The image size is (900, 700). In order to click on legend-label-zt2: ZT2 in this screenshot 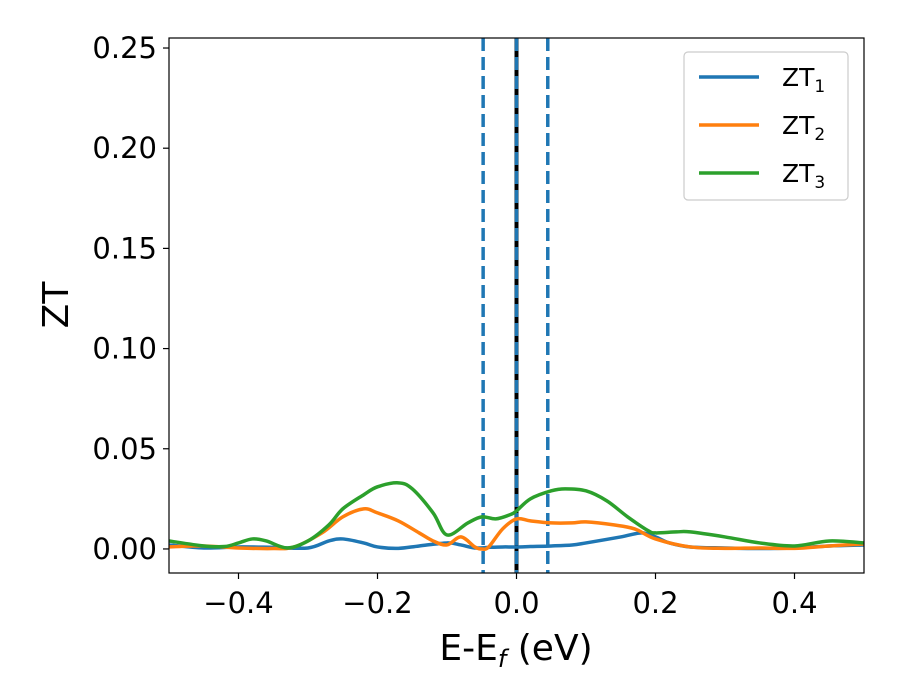, I will do `click(803, 128)`.